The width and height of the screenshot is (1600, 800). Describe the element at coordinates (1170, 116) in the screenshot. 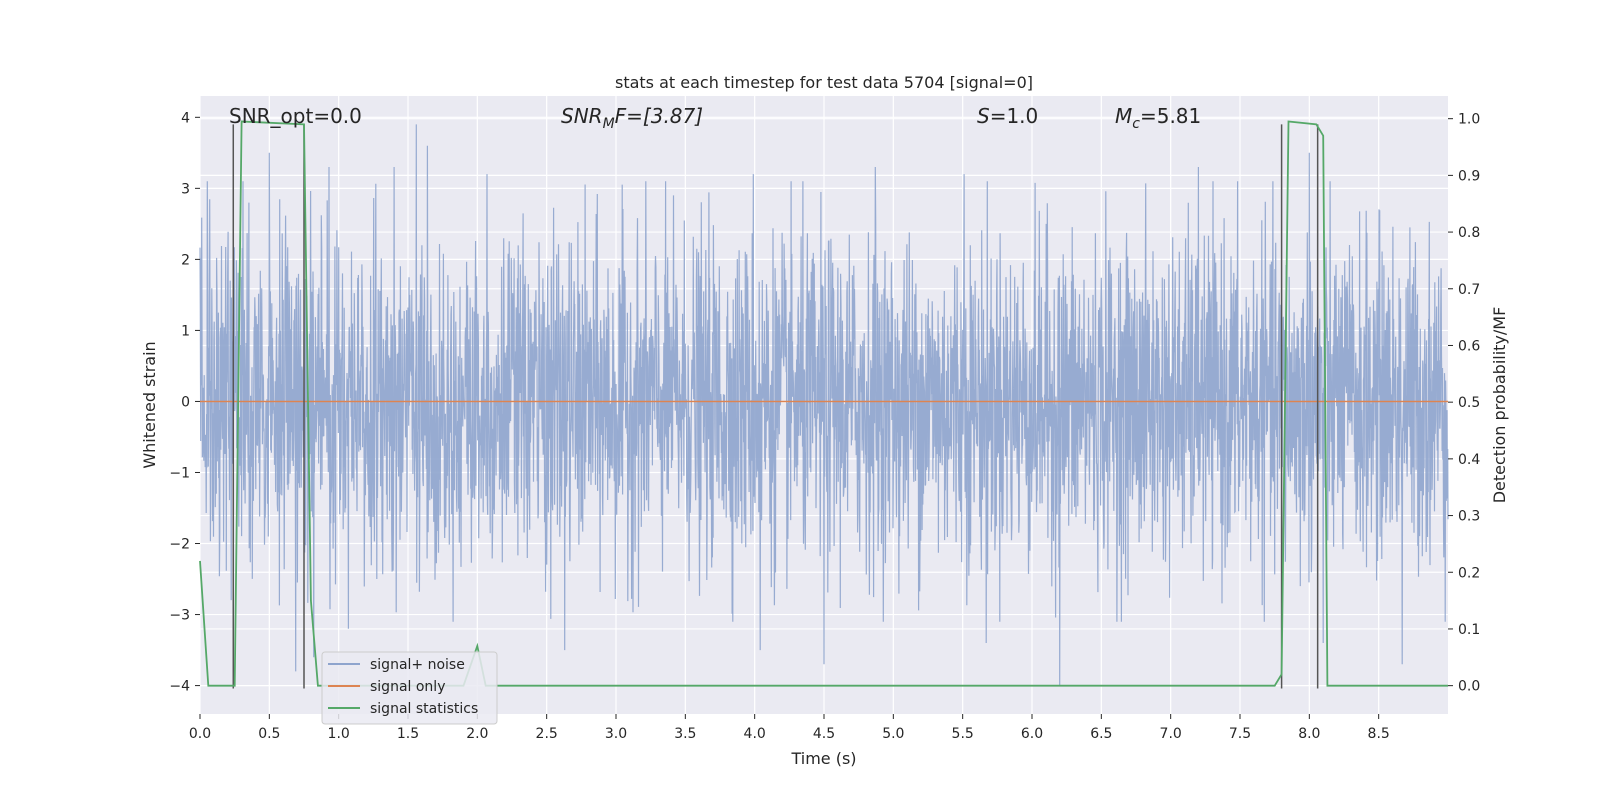

I see `mc-rest: =5.81` at that location.